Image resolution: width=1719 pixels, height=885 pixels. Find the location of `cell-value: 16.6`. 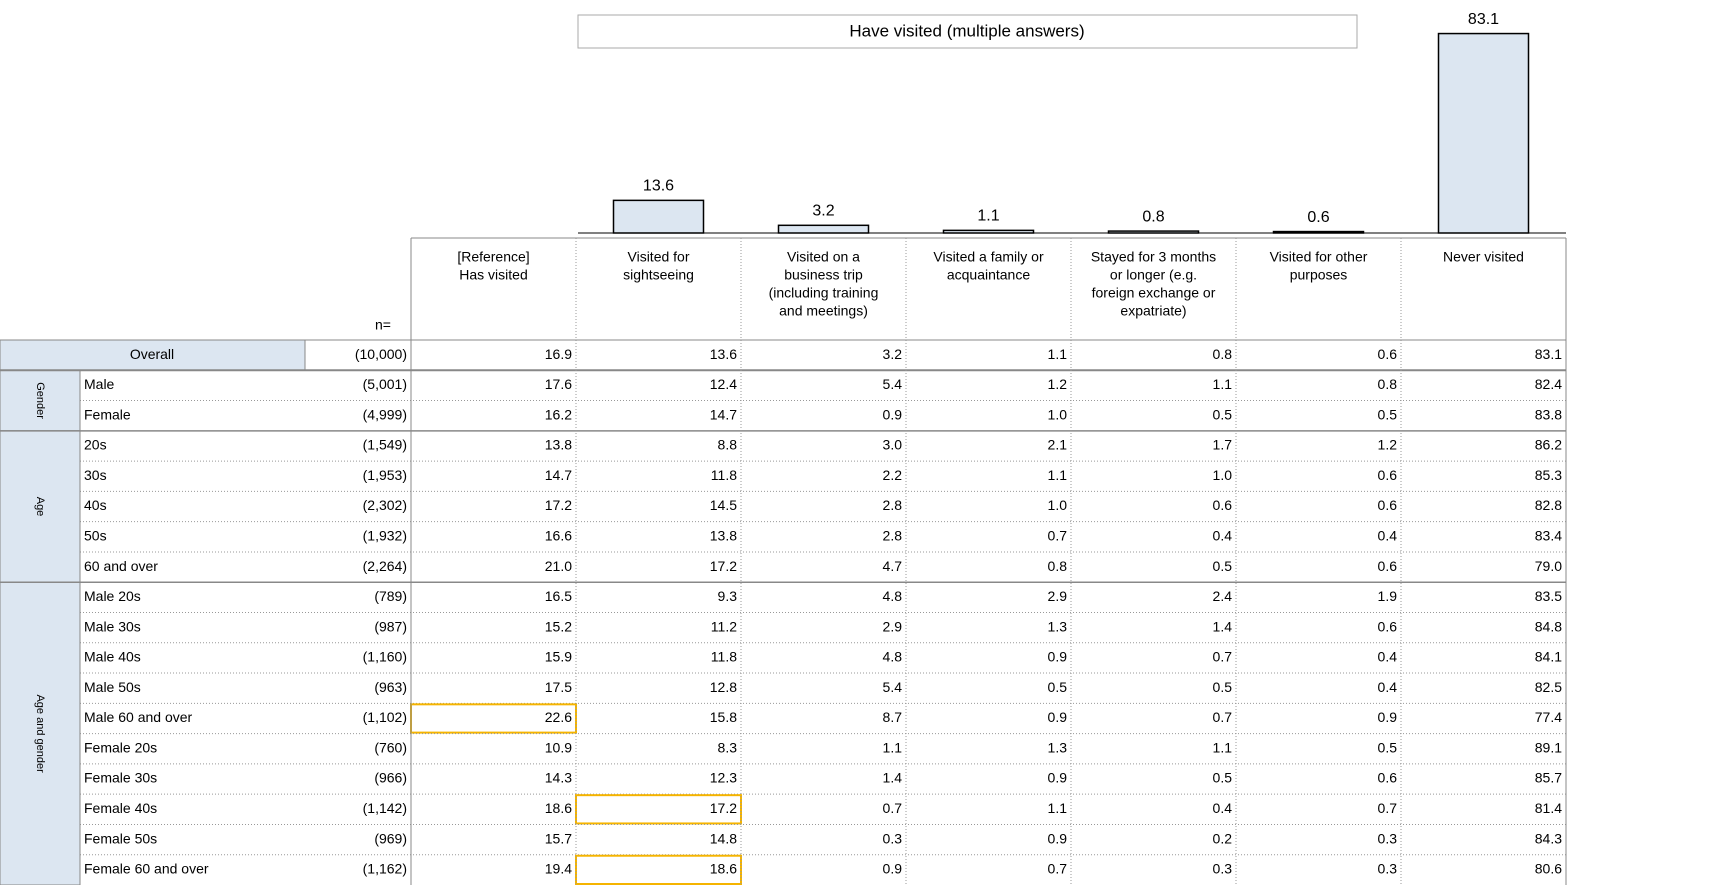

cell-value: 16.6 is located at coordinates (558, 536).